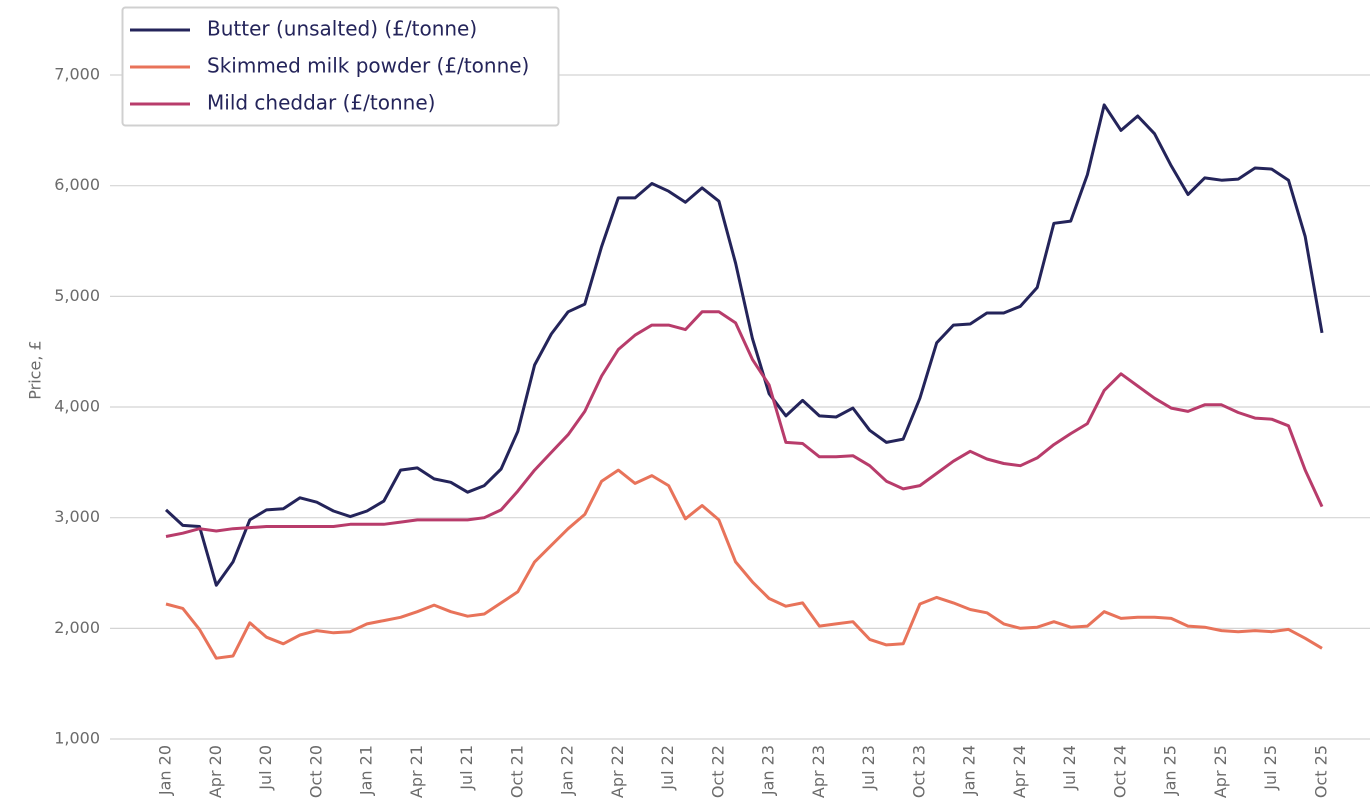  I want to click on x-tick-label: Apr 21, so click(416, 771).